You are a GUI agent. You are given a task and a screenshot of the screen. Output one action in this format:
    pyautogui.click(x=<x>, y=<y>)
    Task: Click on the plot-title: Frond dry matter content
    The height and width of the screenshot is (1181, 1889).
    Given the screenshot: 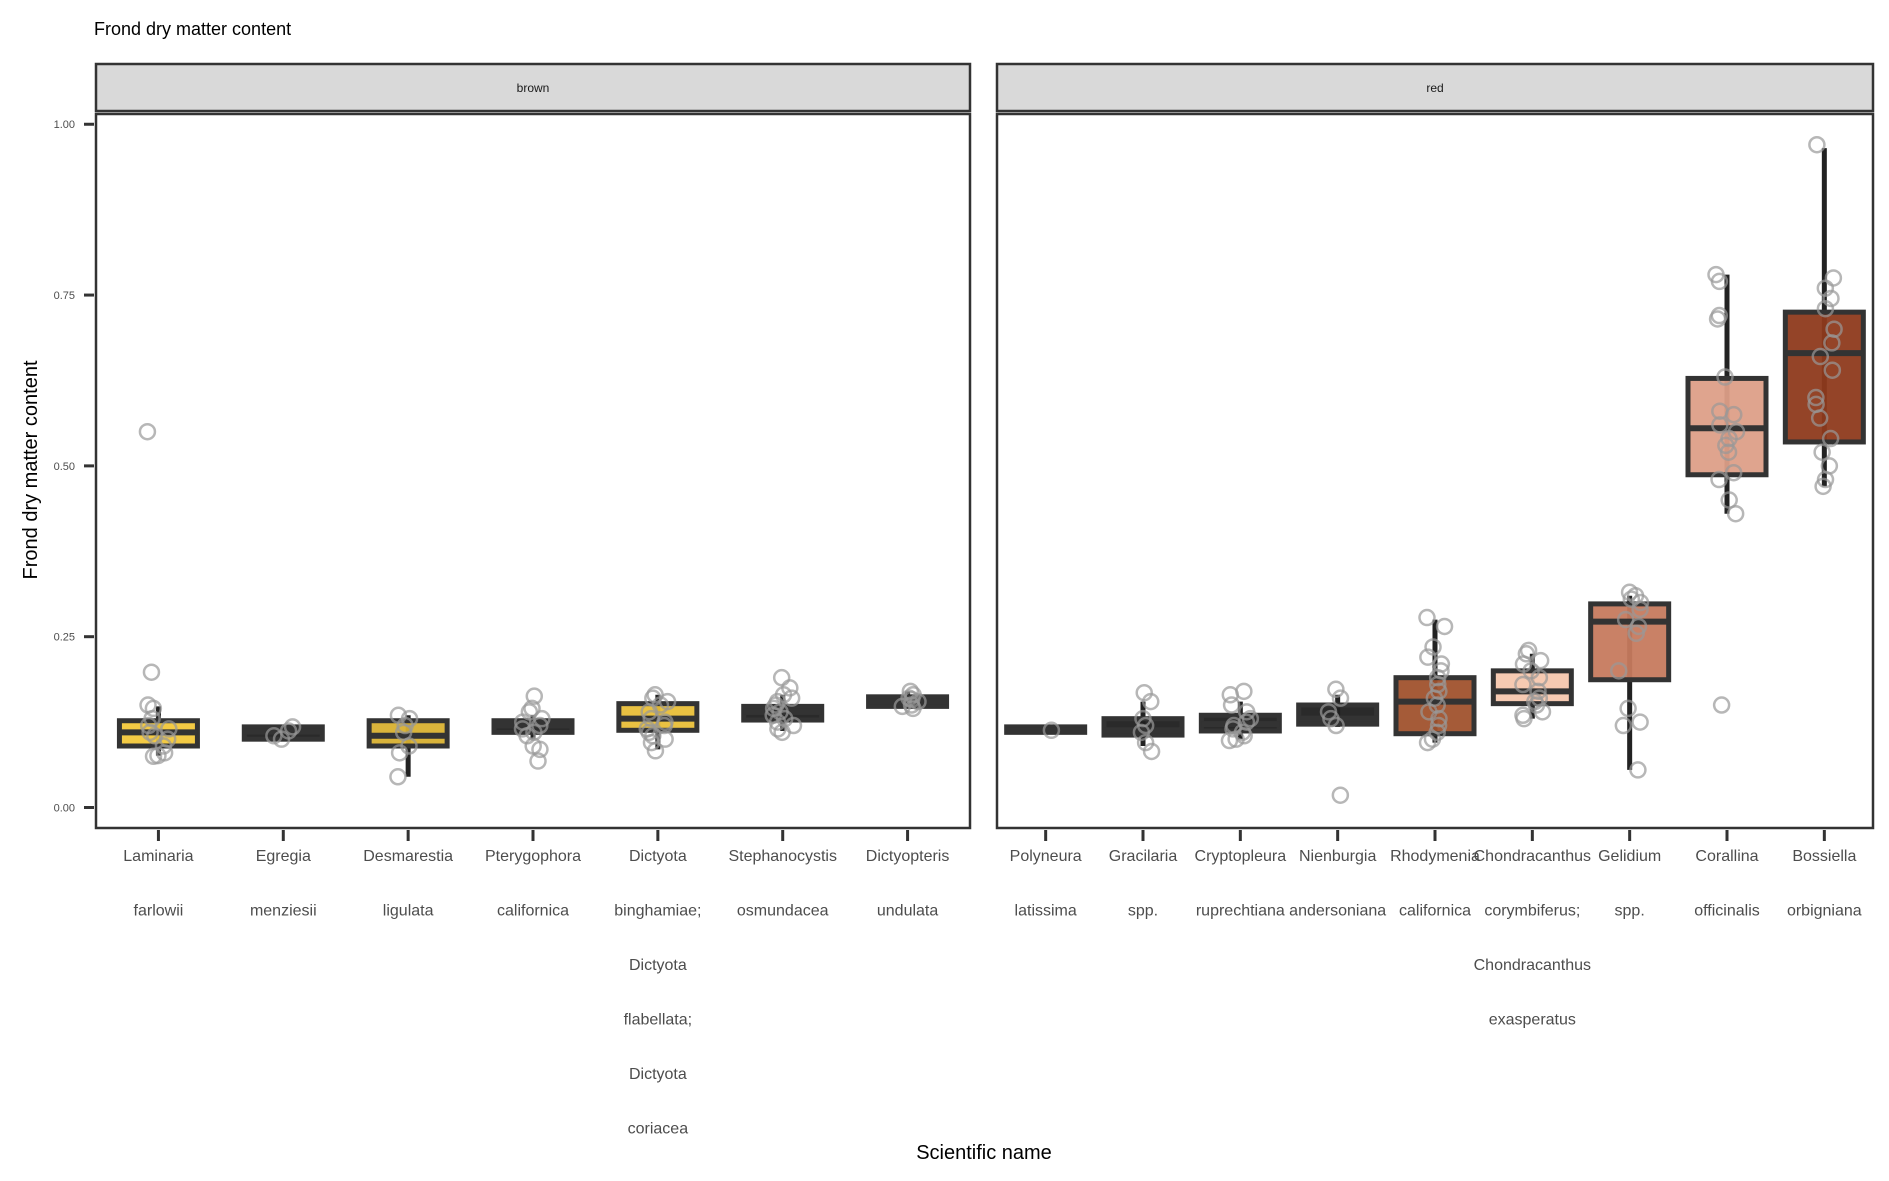 What is the action you would take?
    pyautogui.click(x=192, y=29)
    